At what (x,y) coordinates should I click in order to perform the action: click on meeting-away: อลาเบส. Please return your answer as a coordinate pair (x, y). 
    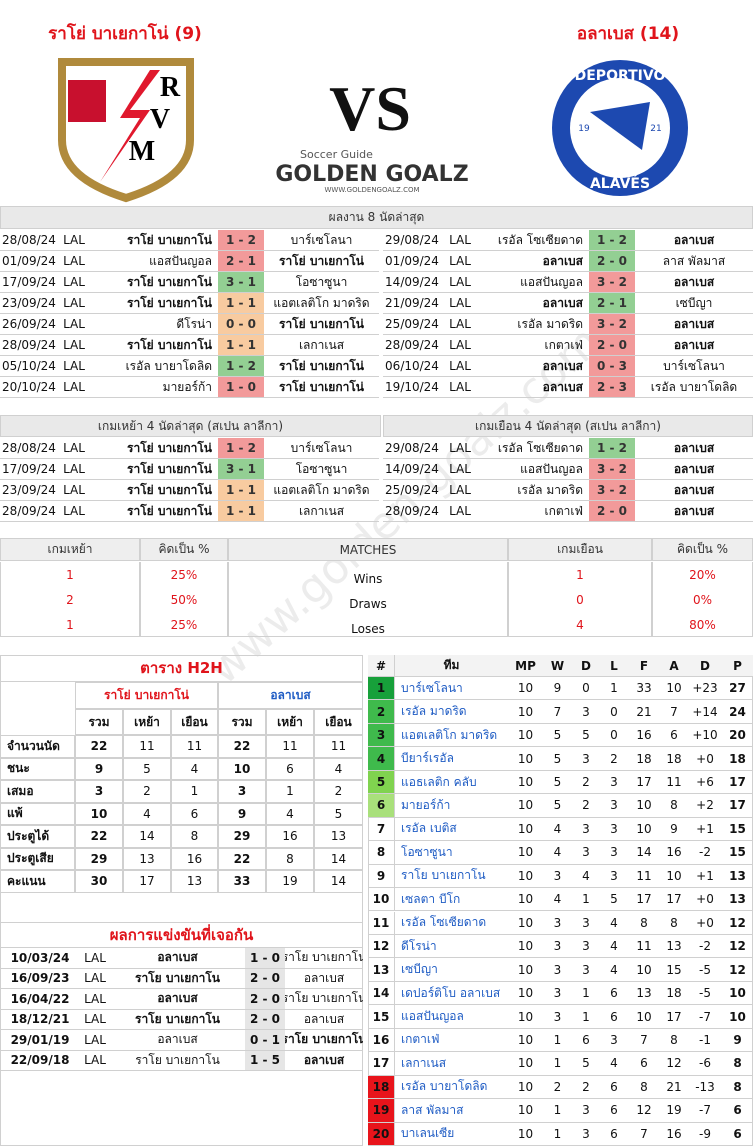
    Looking at the image, I should click on (324, 1061).